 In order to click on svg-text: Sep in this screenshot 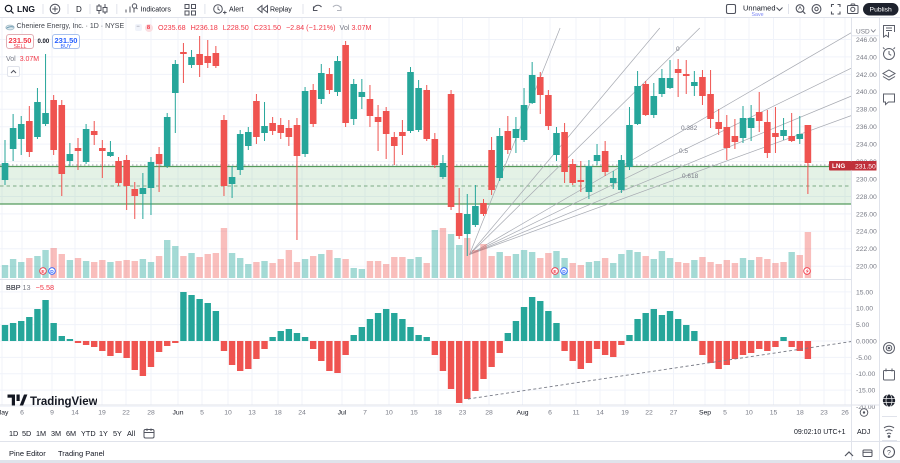, I will do `click(705, 413)`.